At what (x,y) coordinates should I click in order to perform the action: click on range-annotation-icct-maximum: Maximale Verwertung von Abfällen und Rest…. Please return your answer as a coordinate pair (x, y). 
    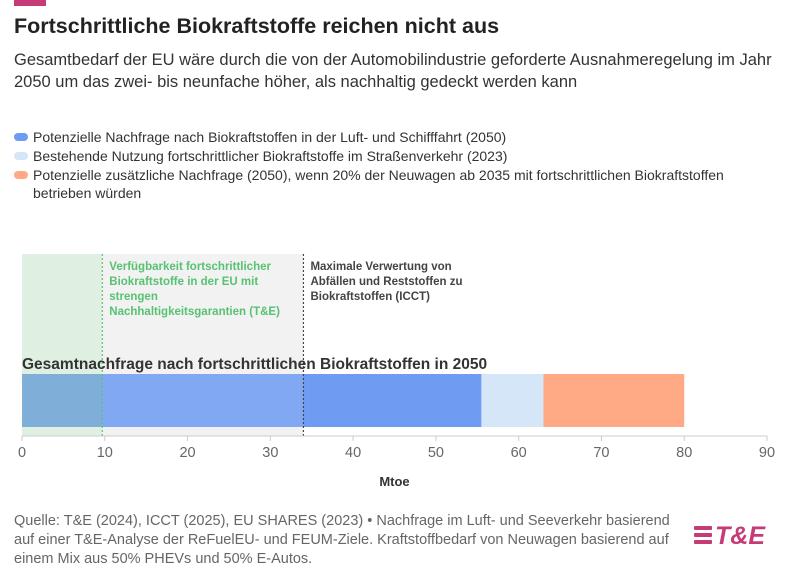
    Looking at the image, I should click on (386, 282).